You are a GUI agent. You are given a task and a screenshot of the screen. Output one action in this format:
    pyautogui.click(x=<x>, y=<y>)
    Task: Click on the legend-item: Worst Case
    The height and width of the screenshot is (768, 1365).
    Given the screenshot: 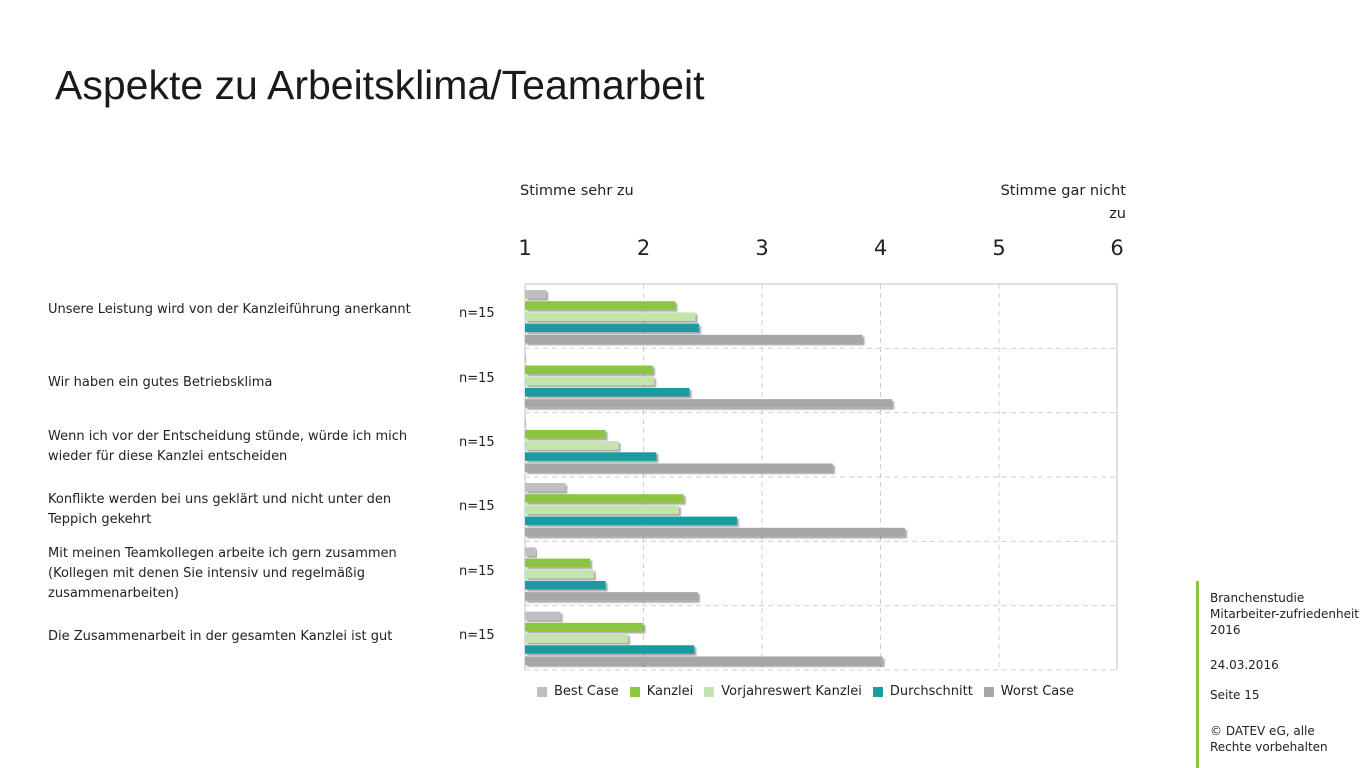 What is the action you would take?
    pyautogui.click(x=1029, y=691)
    